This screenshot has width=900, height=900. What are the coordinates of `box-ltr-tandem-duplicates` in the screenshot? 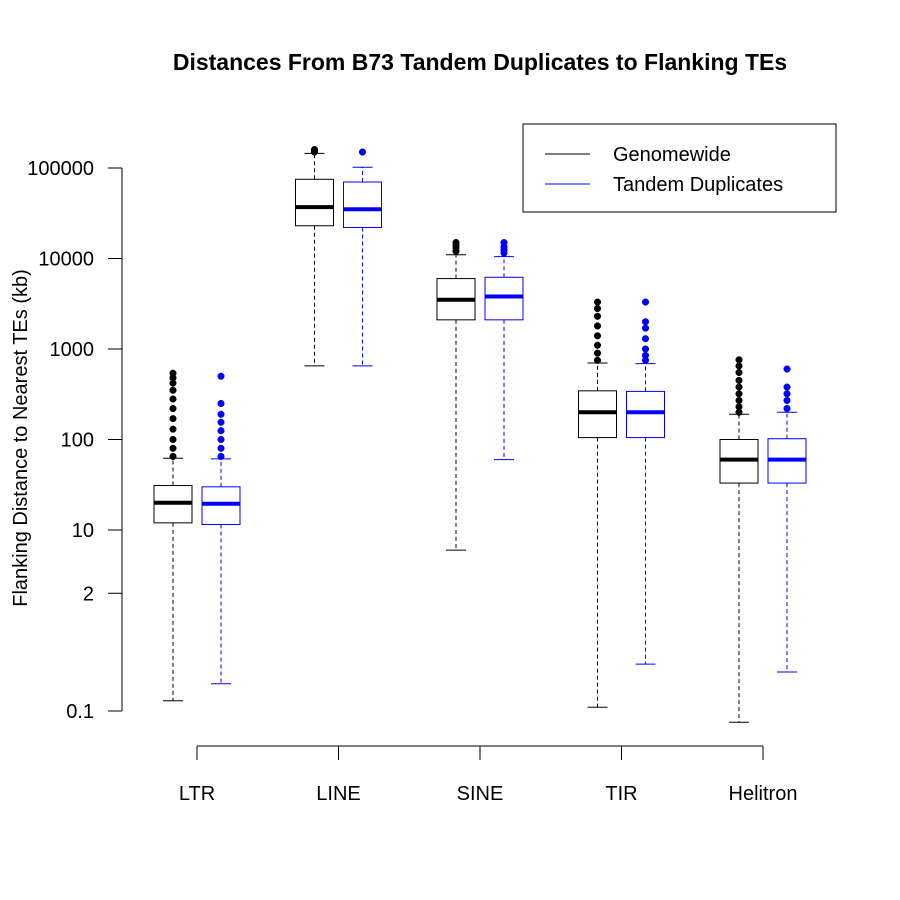 It's located at (221, 528).